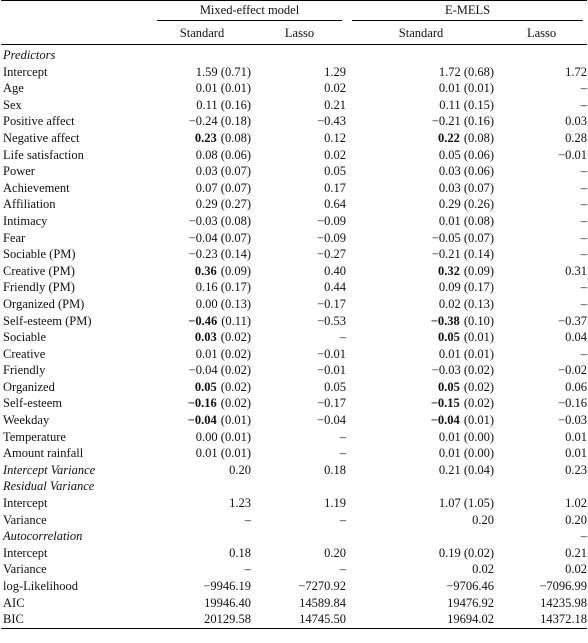 Image resolution: width=588 pixels, height=643 pixels. Describe the element at coordinates (25, 220) in the screenshot. I see `row-label: Intimacy` at that location.